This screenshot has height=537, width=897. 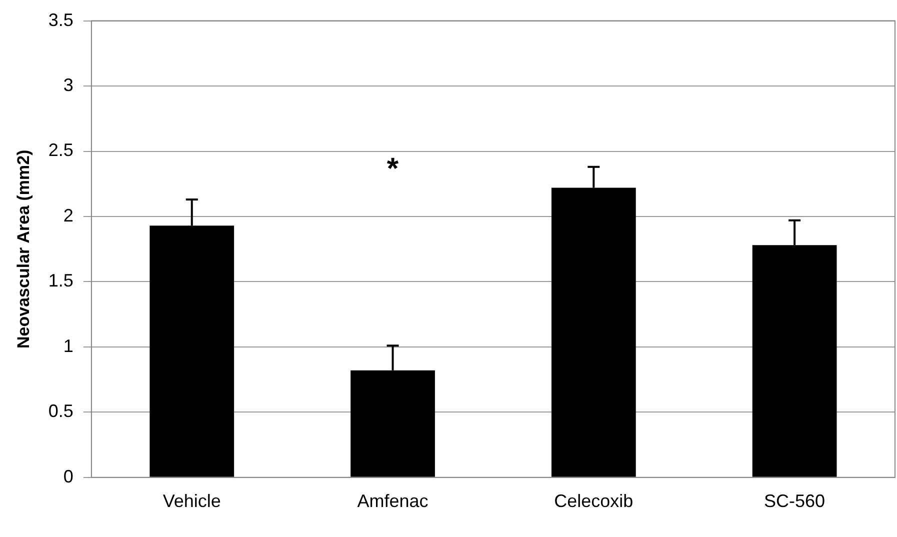 I want to click on y-tick-label: 2, so click(x=68, y=215).